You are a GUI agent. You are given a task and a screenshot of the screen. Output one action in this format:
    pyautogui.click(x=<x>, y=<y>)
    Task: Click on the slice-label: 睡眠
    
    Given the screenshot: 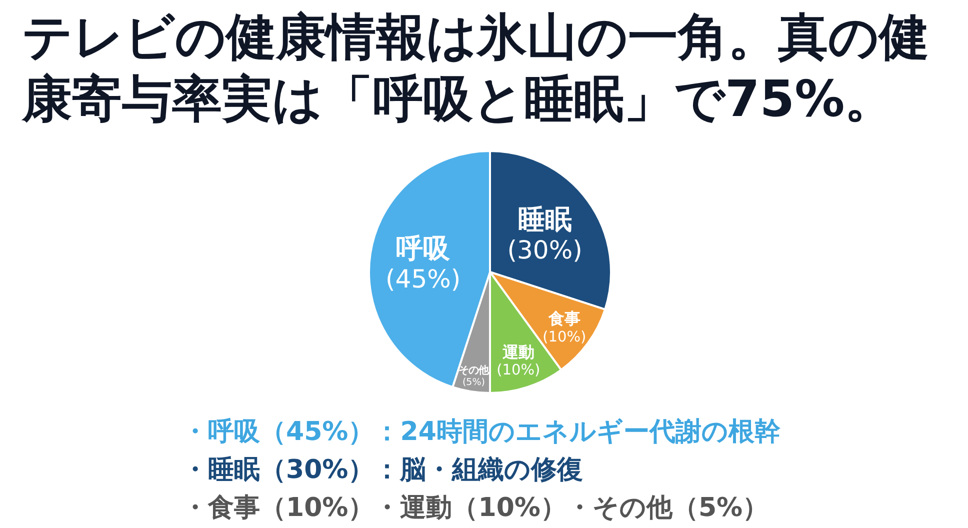 What is the action you would take?
    pyautogui.click(x=545, y=220)
    